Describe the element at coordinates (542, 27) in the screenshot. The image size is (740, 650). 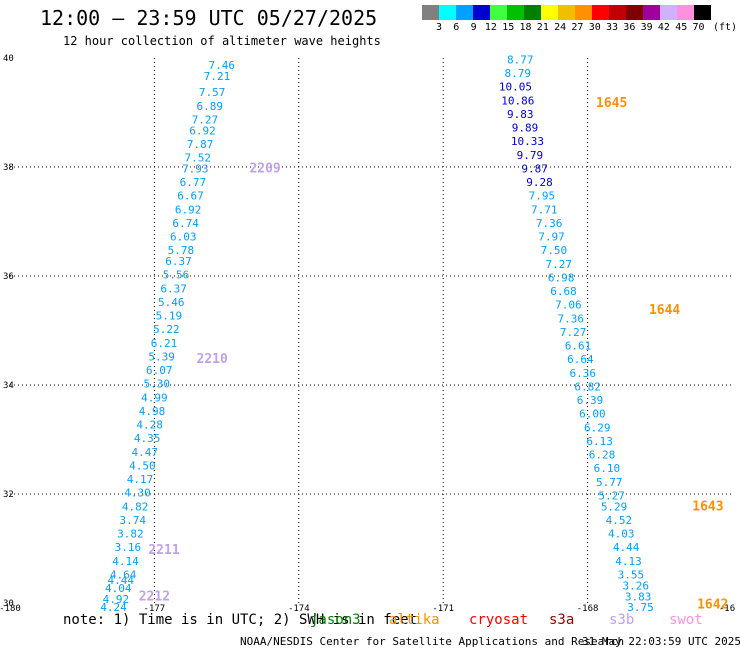
I see `scale-label: 21` at that location.